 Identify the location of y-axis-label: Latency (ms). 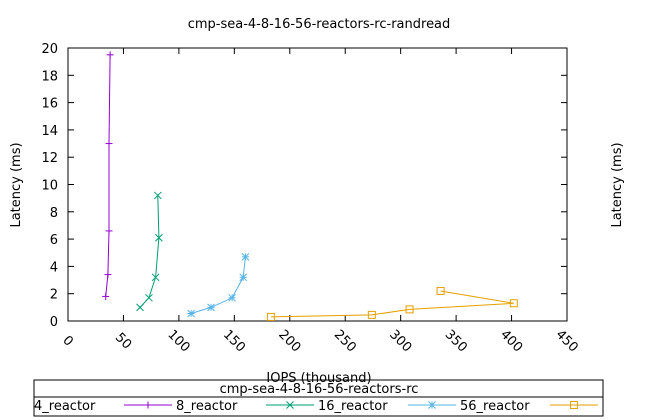
(16, 184).